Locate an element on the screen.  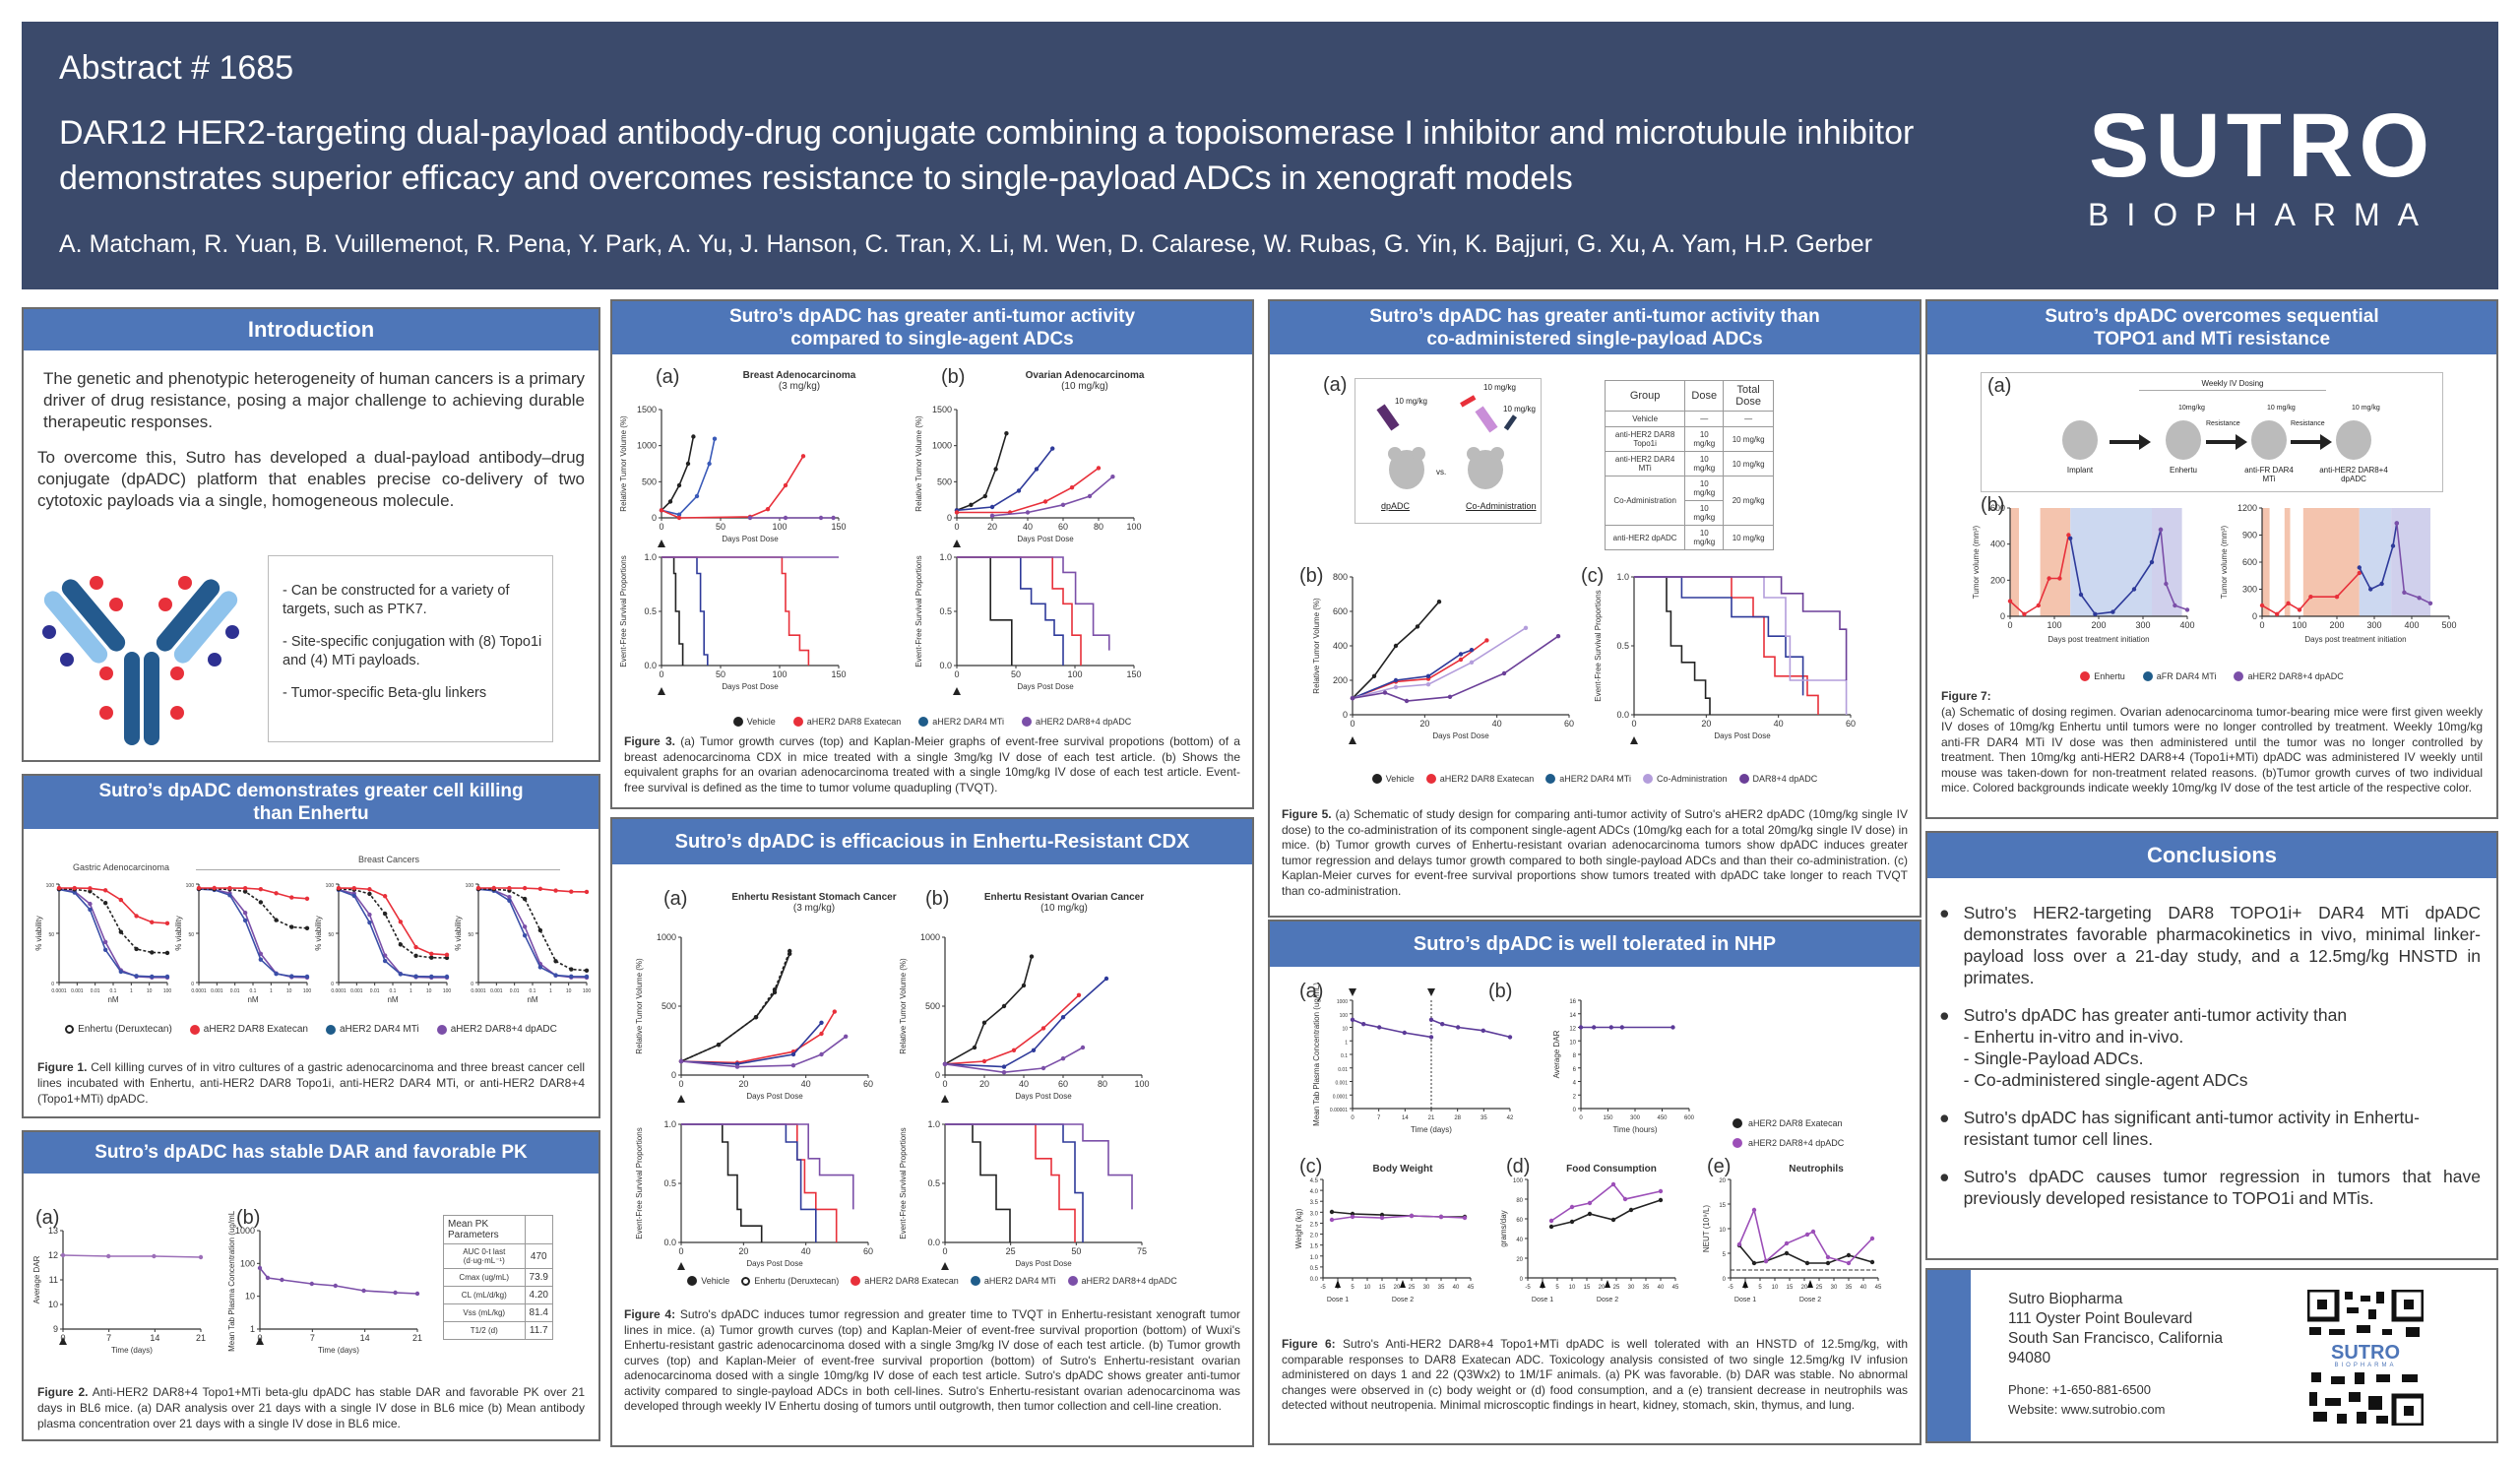
tick-label: 8 is located at coordinates (1575, 1056).